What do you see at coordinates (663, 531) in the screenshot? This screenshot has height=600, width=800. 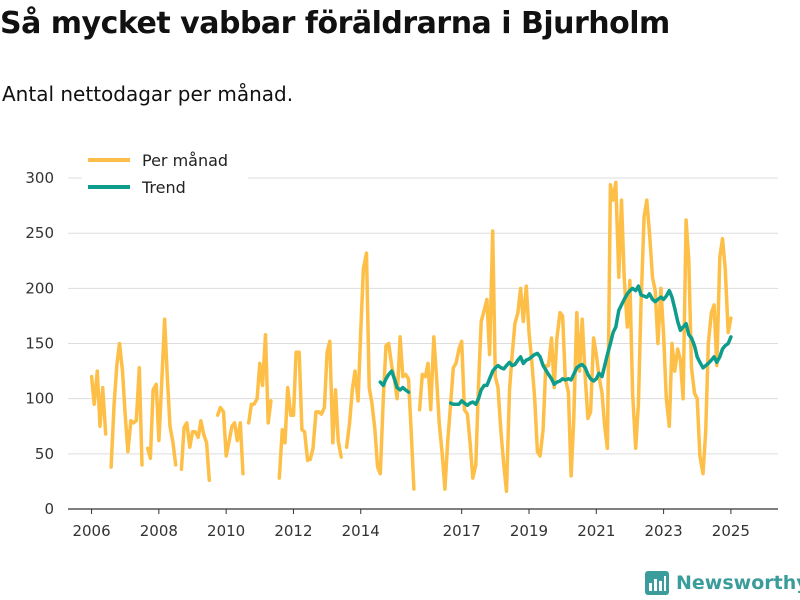 I see `x-tick-label: 2023` at bounding box center [663, 531].